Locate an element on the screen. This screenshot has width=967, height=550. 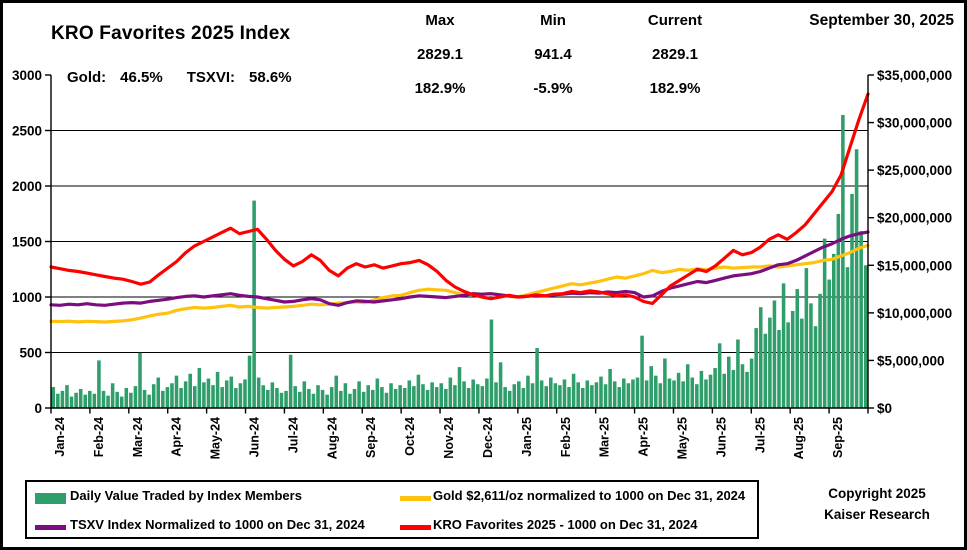
x-axis-month-label: Mar-25 is located at coordinates (605, 437).